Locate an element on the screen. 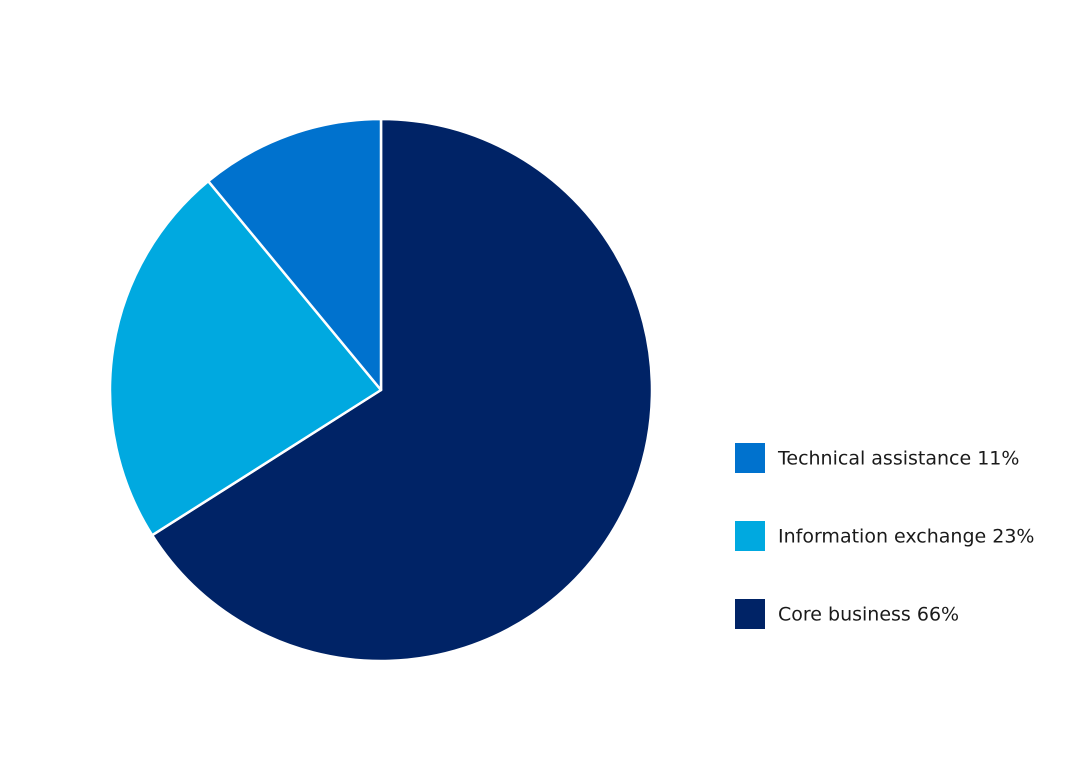  legend-label: Core business 66% is located at coordinates (868, 615).